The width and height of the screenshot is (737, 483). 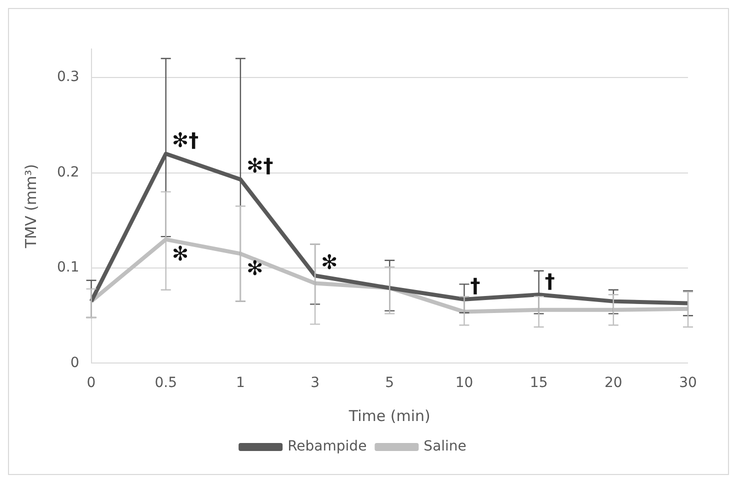 I want to click on x-tick-label: 3, so click(x=315, y=383).